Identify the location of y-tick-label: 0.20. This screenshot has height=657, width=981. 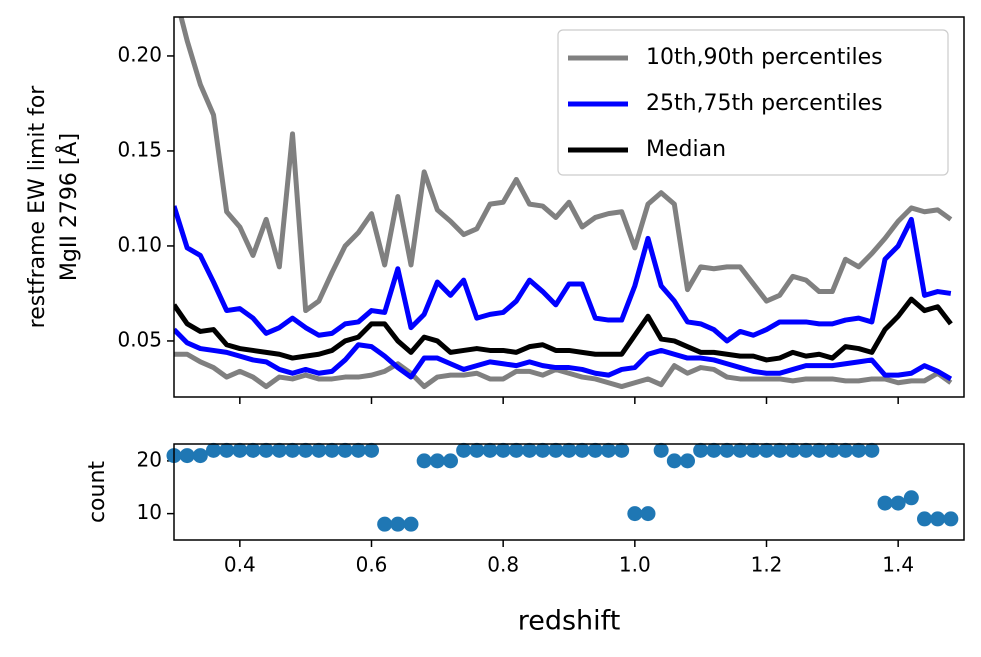
(139, 54).